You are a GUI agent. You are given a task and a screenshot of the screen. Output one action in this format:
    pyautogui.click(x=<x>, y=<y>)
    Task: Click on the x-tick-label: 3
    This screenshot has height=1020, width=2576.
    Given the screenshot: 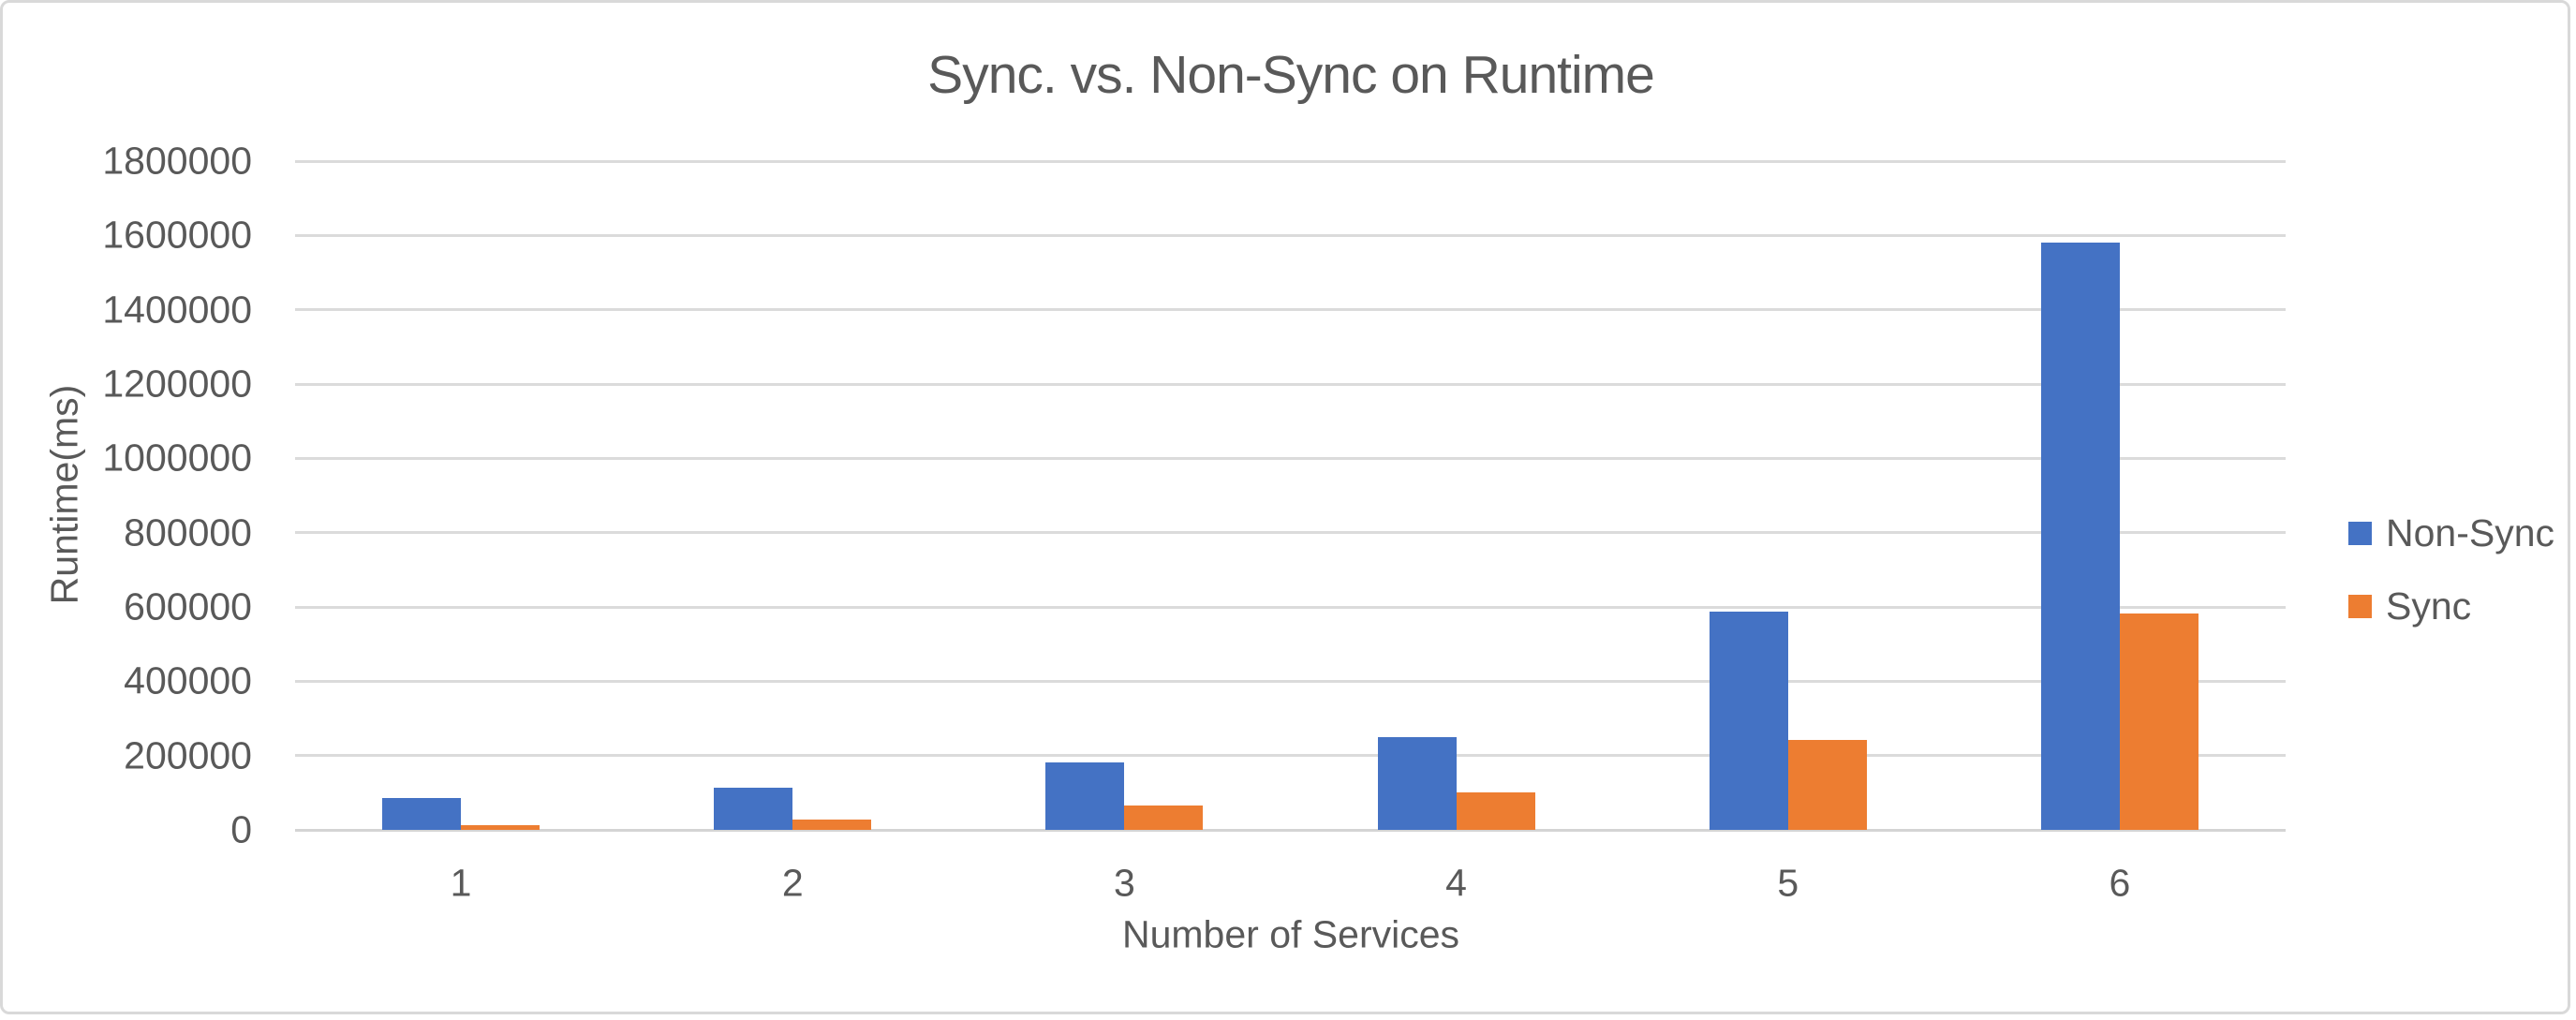 What is the action you would take?
    pyautogui.click(x=1125, y=883)
    